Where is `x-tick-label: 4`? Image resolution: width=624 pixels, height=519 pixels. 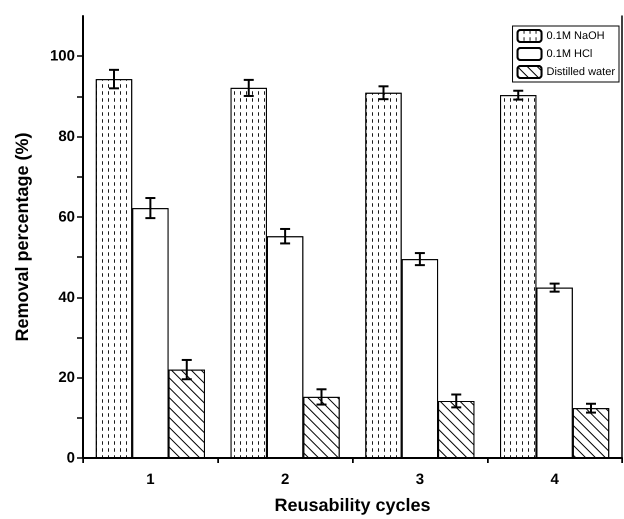
x-tick-label: 4 is located at coordinates (555, 479).